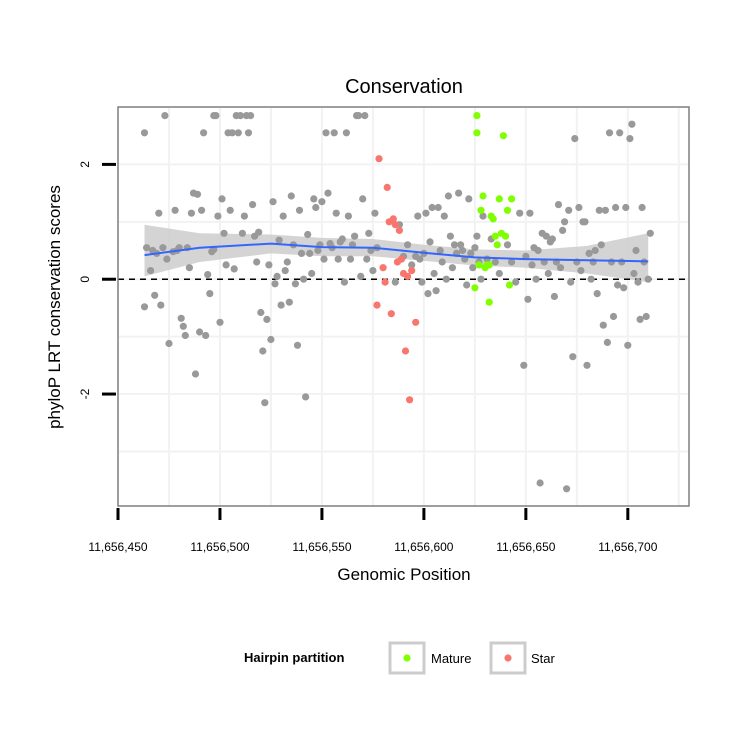 The height and width of the screenshot is (750, 750). Describe the element at coordinates (400, 658) in the screenshot. I see `legend: Hairpin partition Mature Star` at that location.